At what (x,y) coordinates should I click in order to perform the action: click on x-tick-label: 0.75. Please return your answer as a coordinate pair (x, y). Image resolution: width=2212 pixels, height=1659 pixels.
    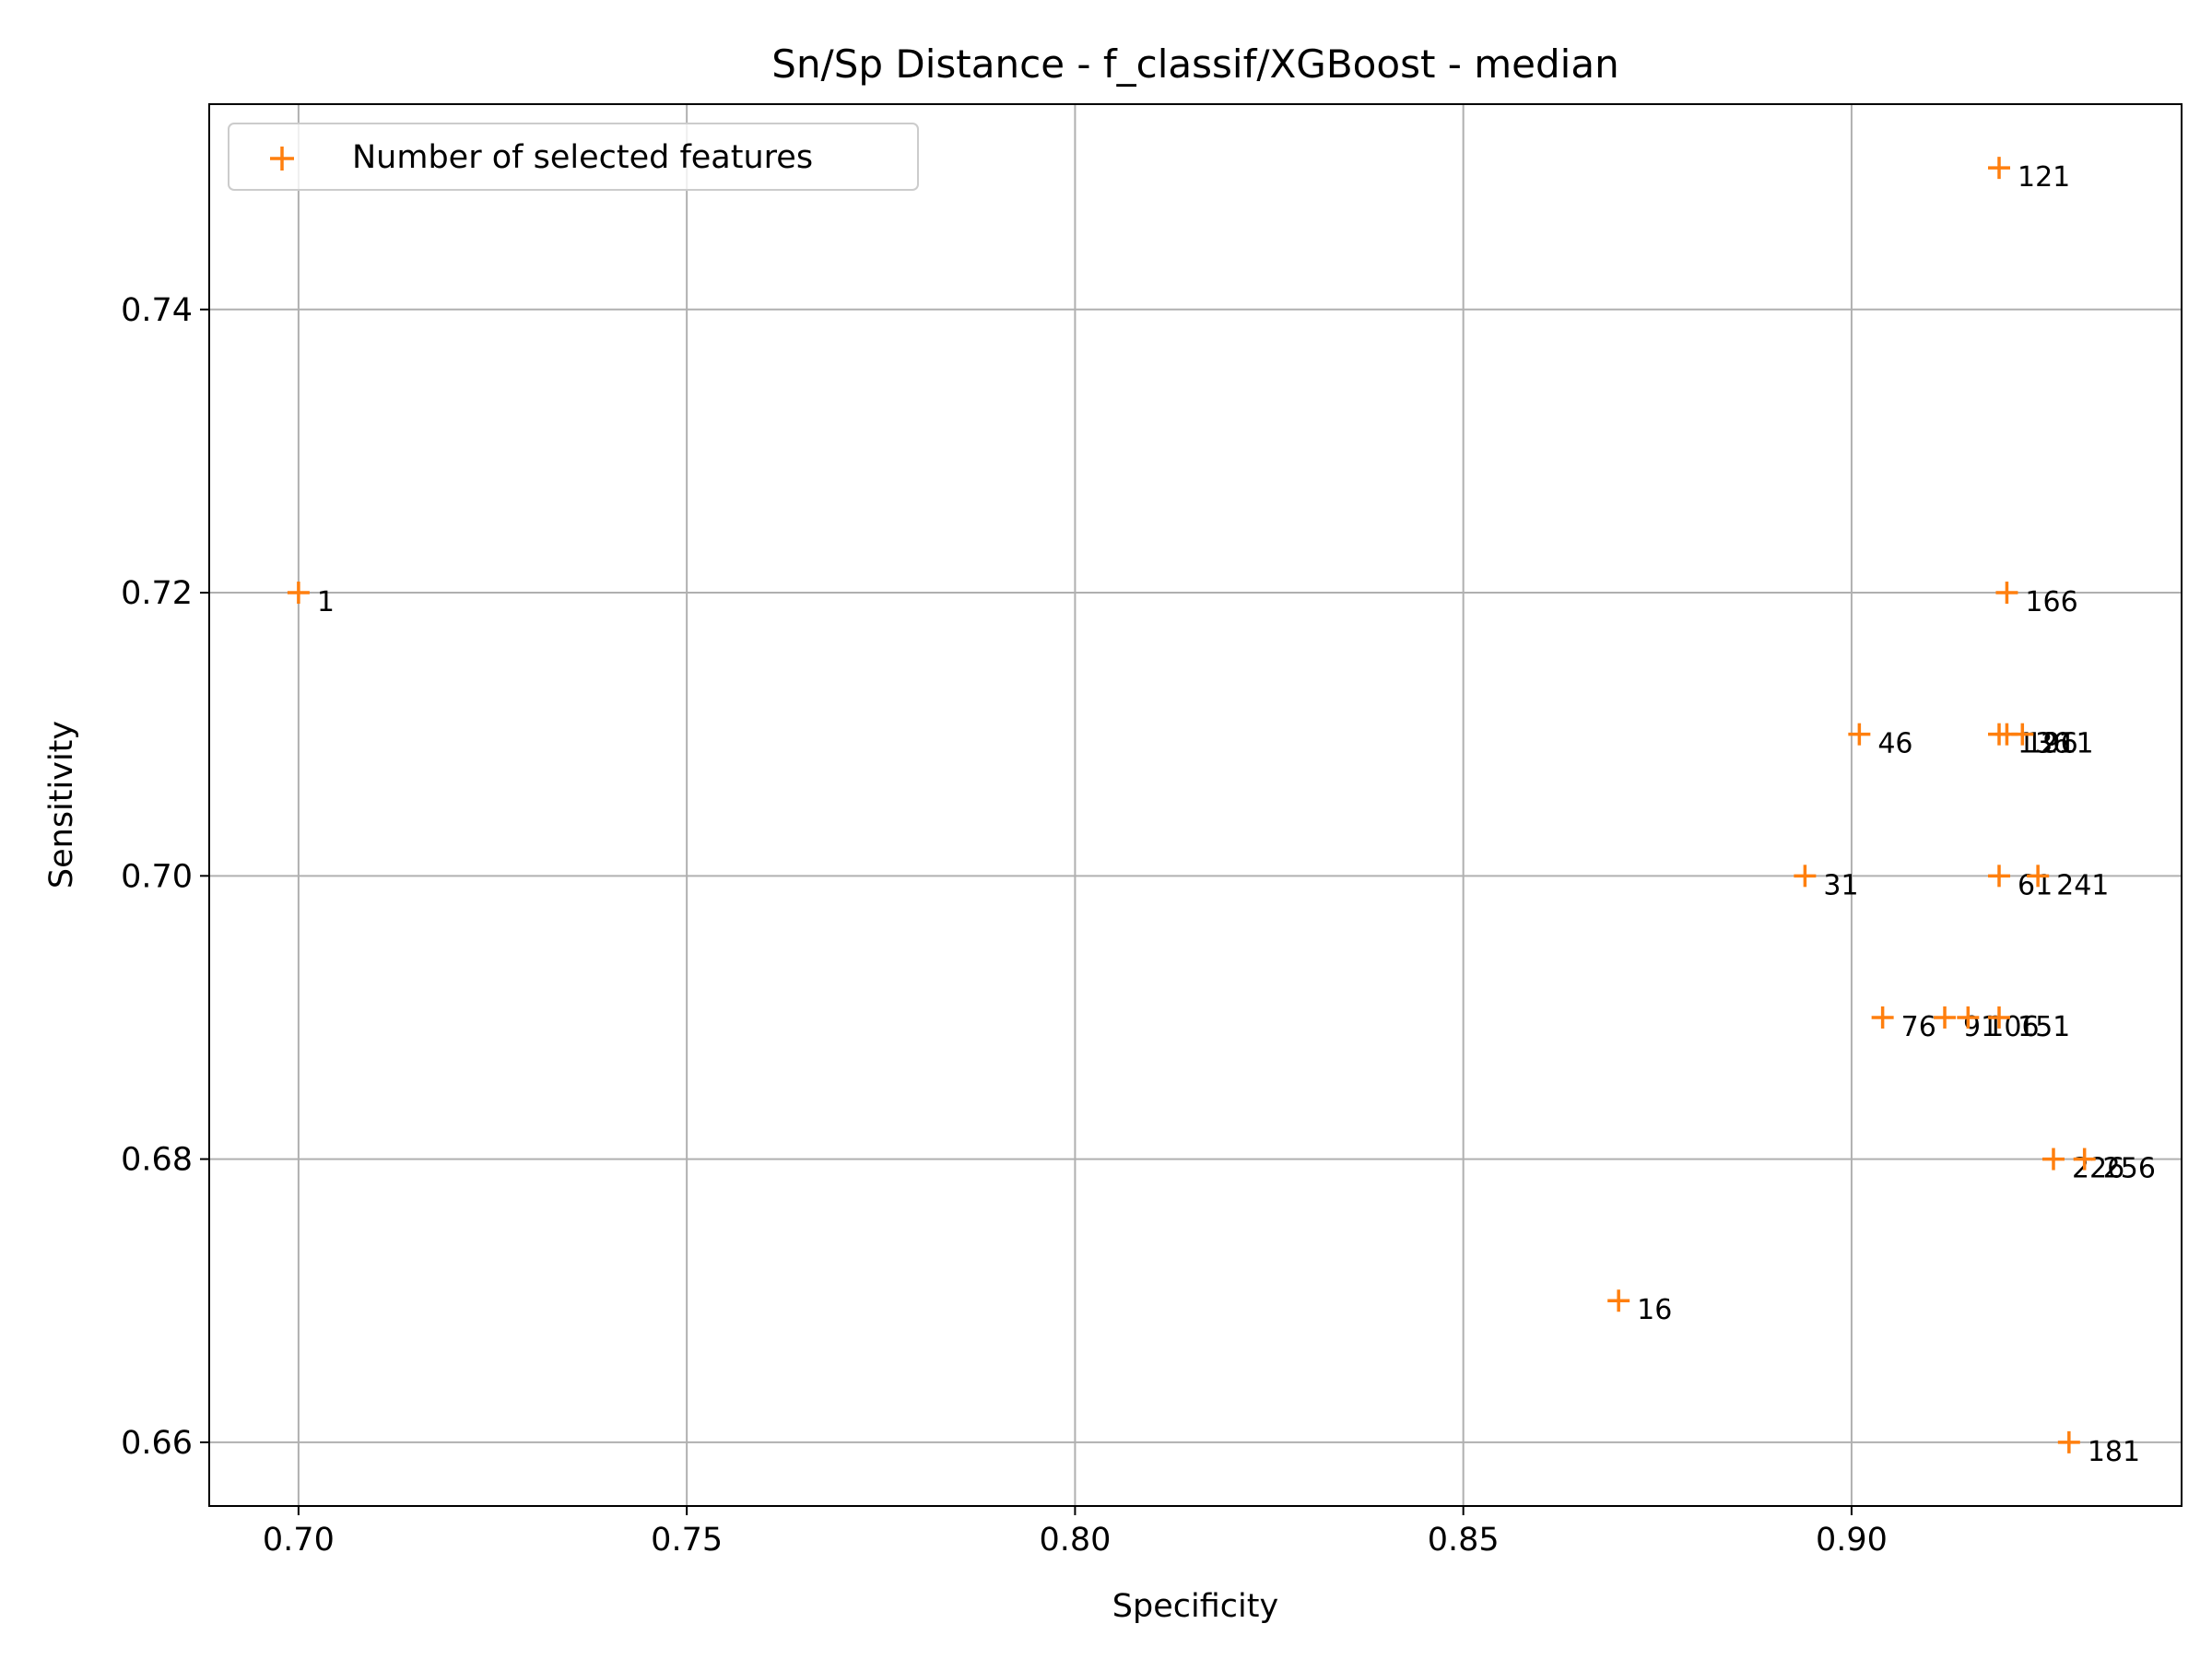
    Looking at the image, I should click on (687, 1540).